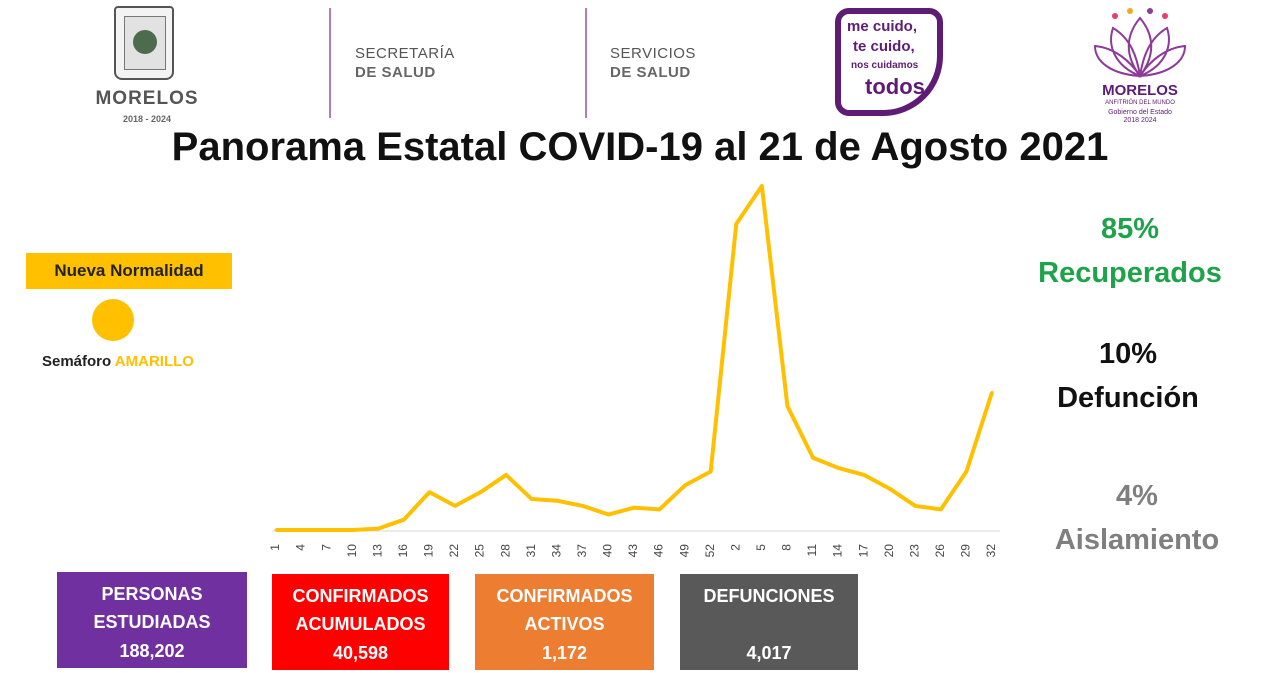 This screenshot has height=673, width=1280. What do you see at coordinates (769, 653) in the screenshot?
I see `box-value: 4,017` at bounding box center [769, 653].